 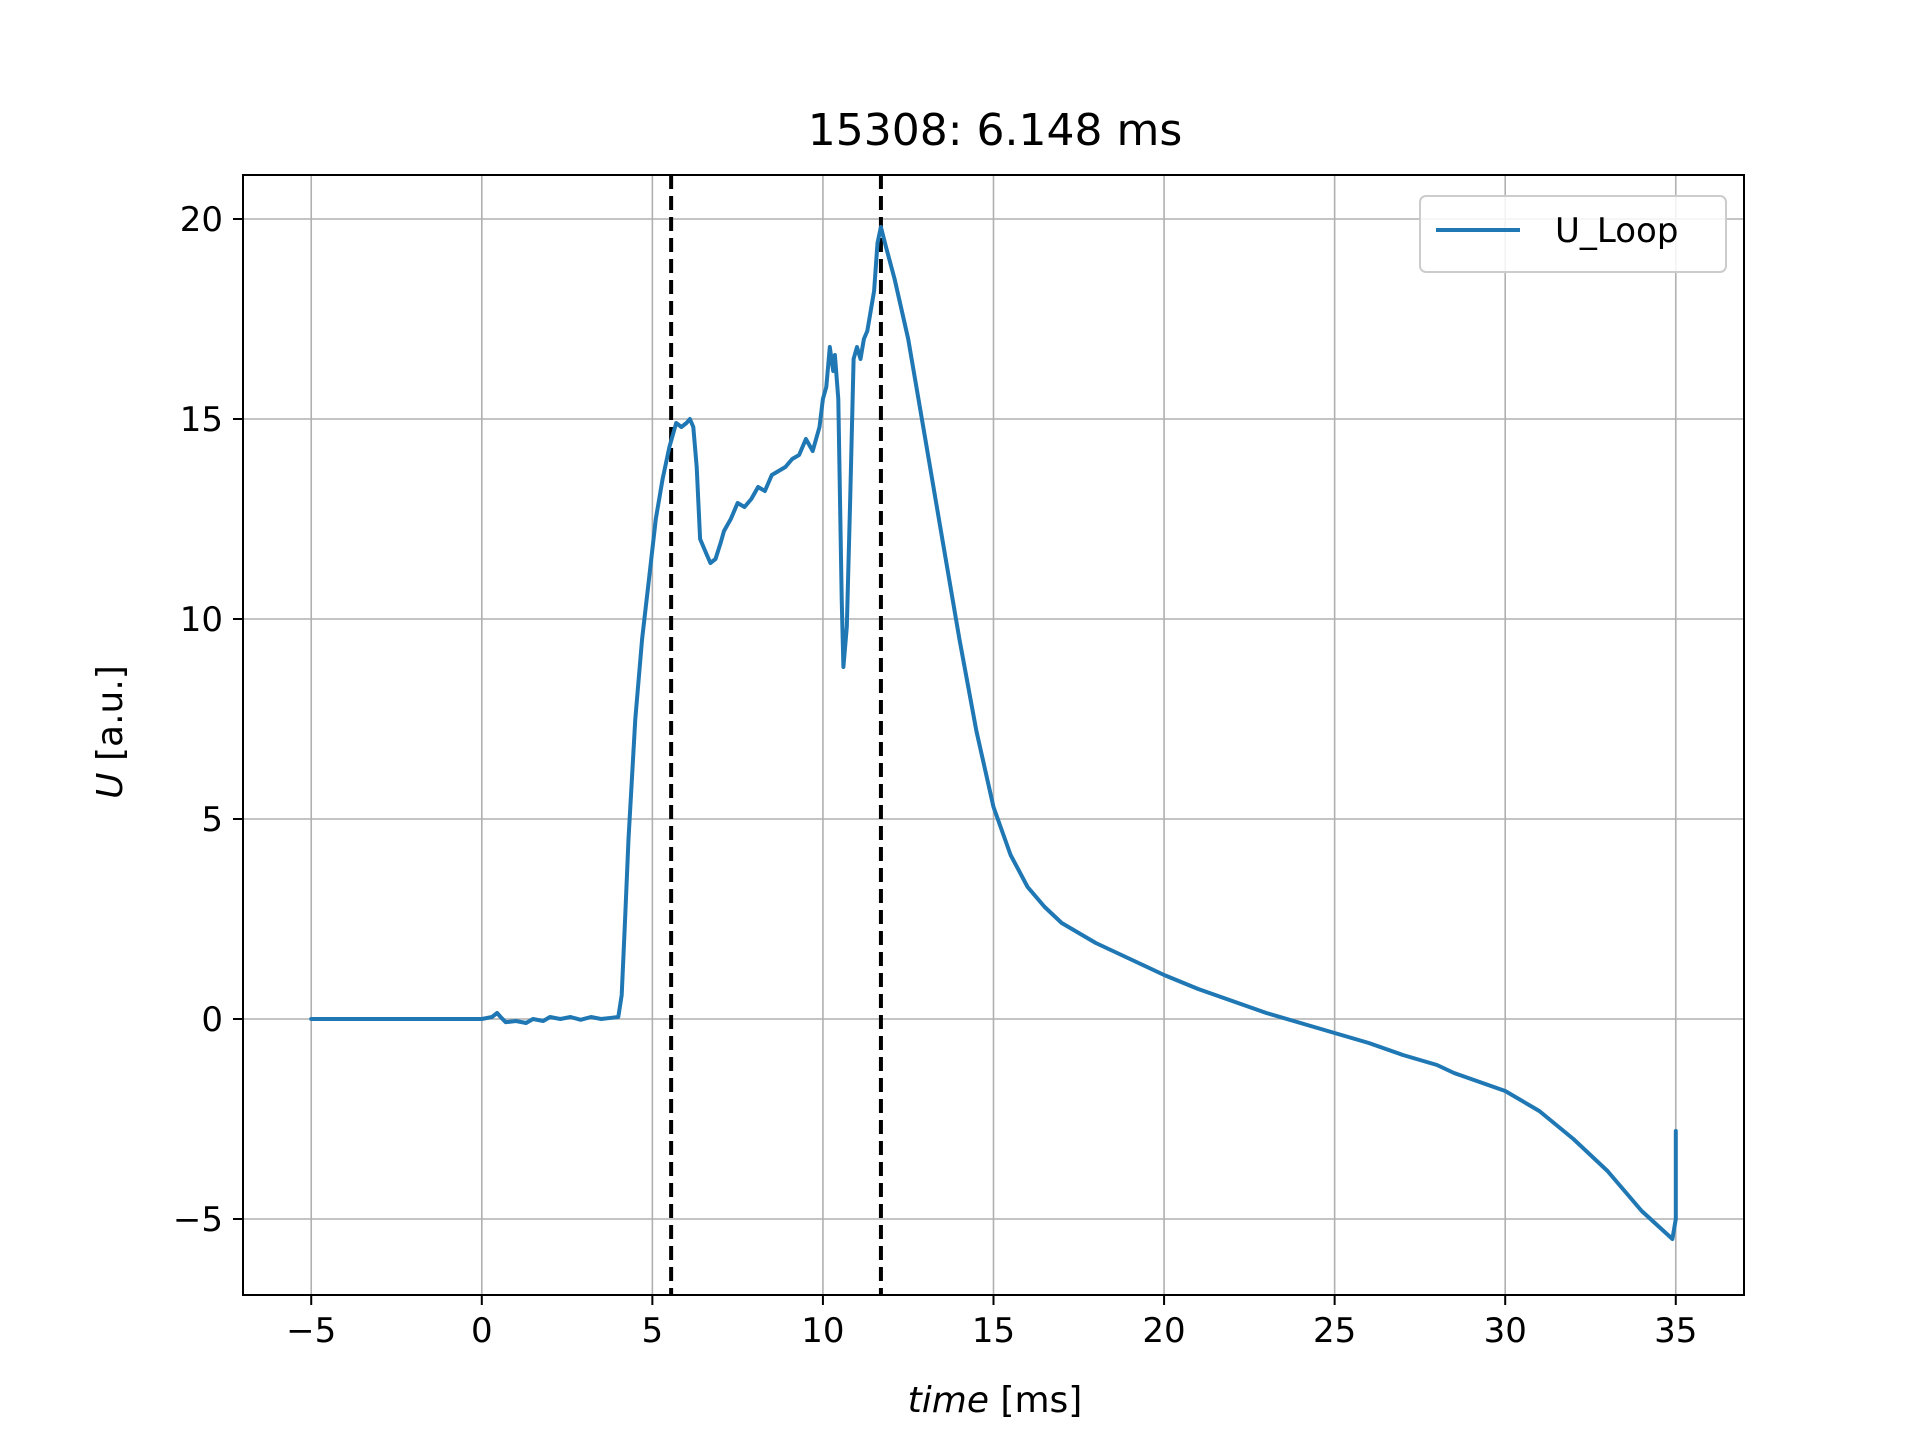 What do you see at coordinates (212, 1020) in the screenshot?
I see `y-tick-label: 0` at bounding box center [212, 1020].